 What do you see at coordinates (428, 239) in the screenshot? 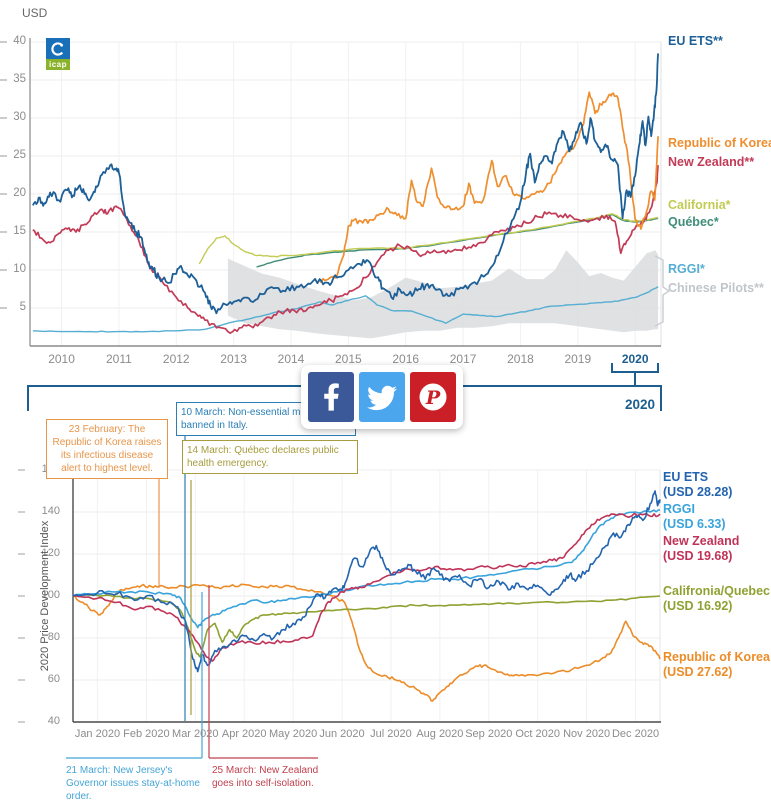
I see `line-california` at bounding box center [428, 239].